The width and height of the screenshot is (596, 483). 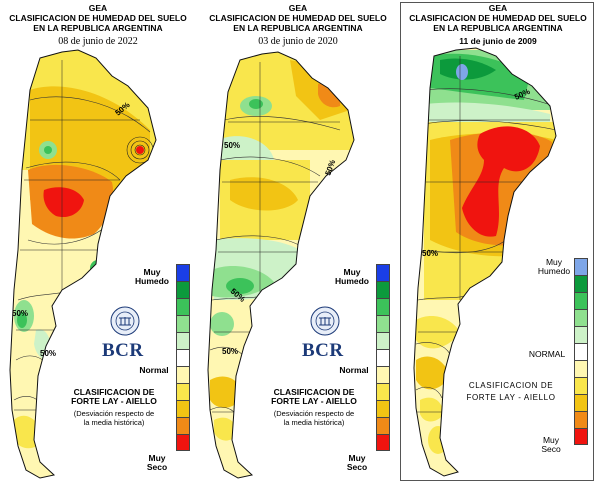 What do you see at coordinates (98, 41) in the screenshot?
I see `map-date: 08 de junio de 2022` at bounding box center [98, 41].